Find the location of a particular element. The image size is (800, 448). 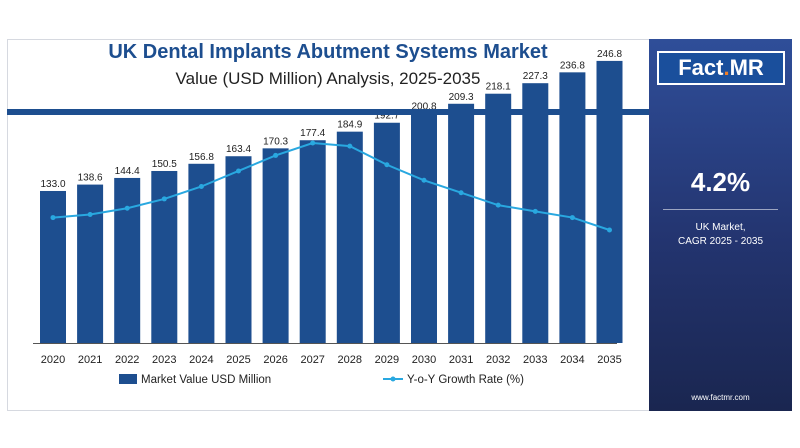

growth-point-2030 is located at coordinates (424, 180).